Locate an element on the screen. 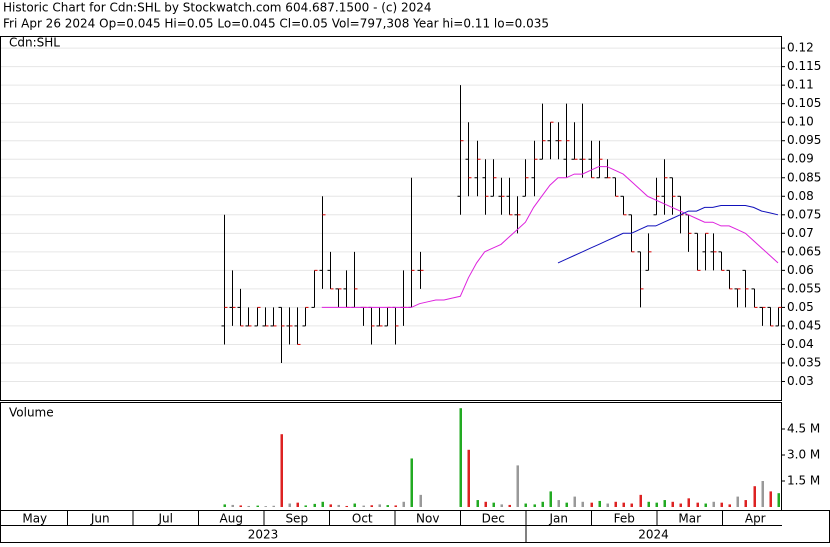 The image size is (830, 547). volume-tick-label: 3.0 M is located at coordinates (803, 455).